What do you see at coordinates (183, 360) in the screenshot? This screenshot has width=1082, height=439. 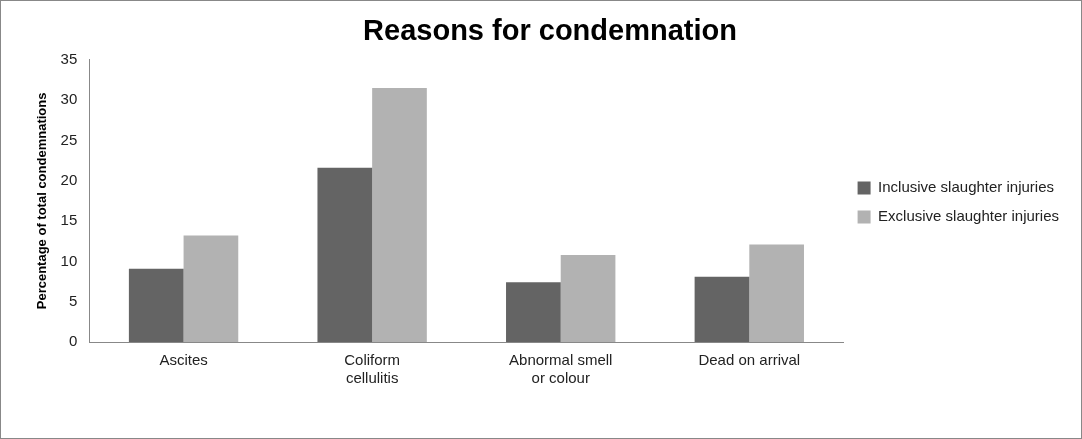 I see `x-tick-label: Ascites` at bounding box center [183, 360].